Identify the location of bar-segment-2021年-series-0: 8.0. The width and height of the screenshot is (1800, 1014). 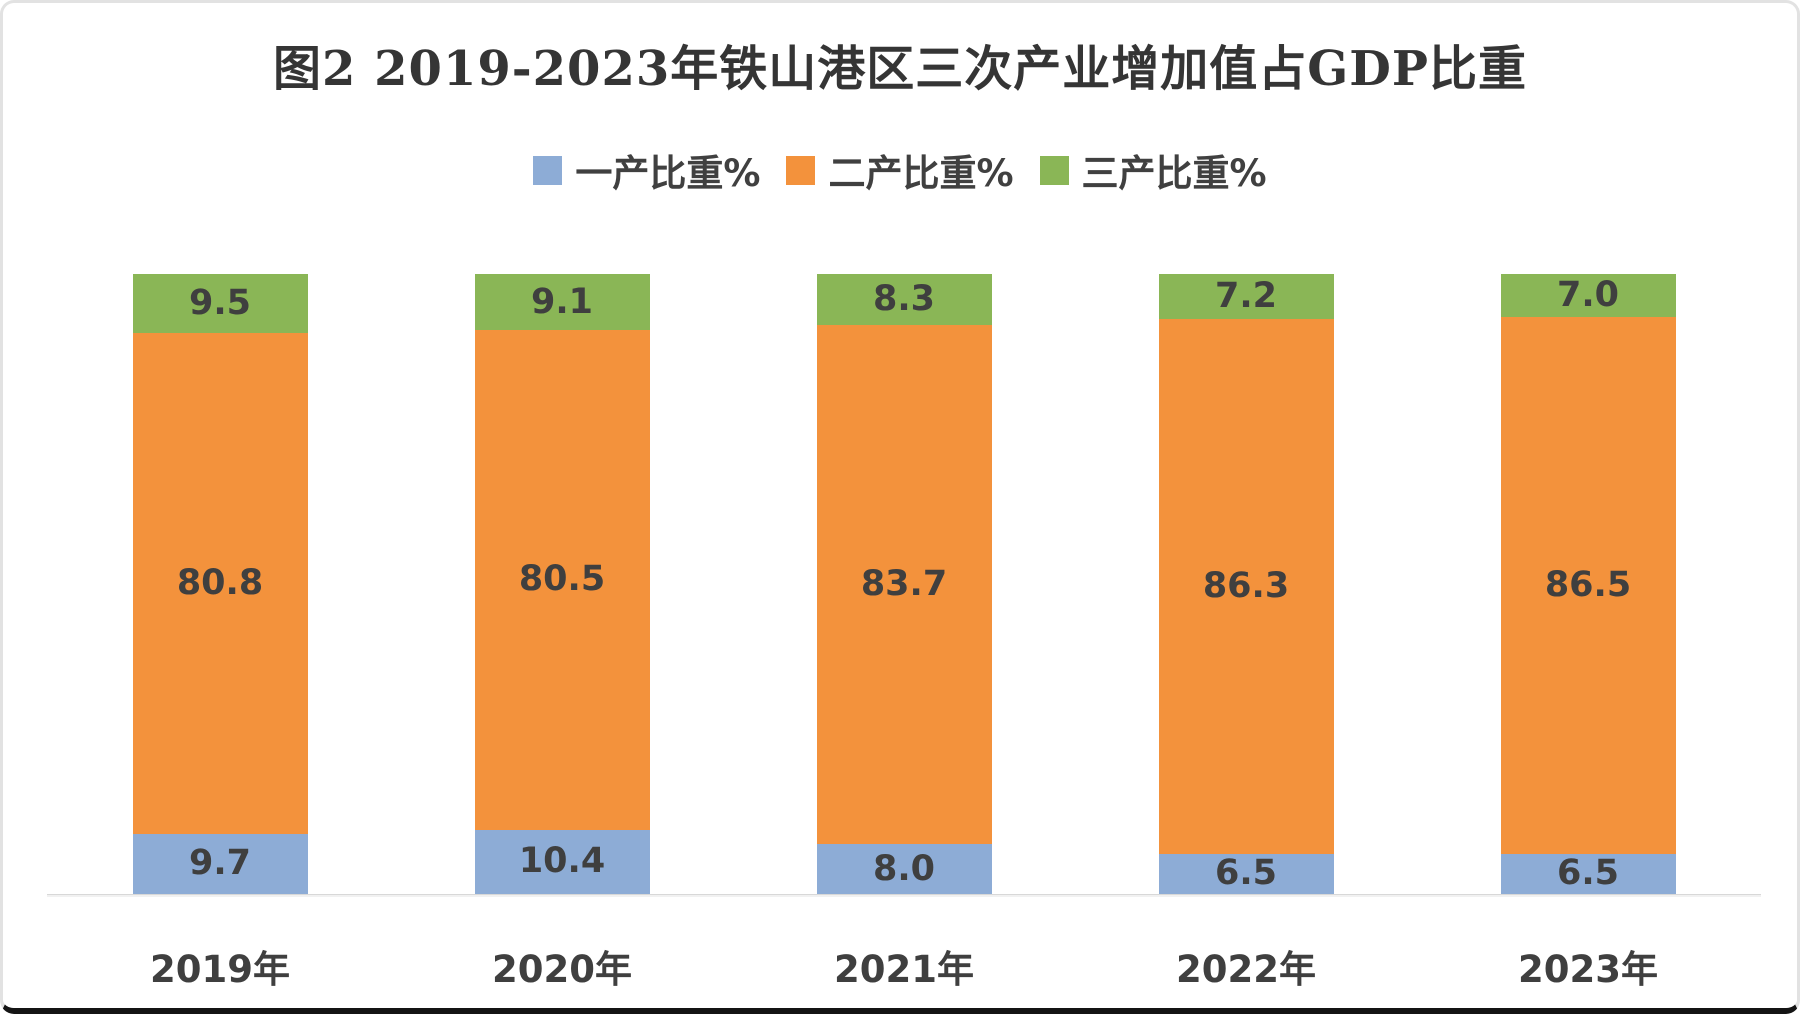
(904, 869).